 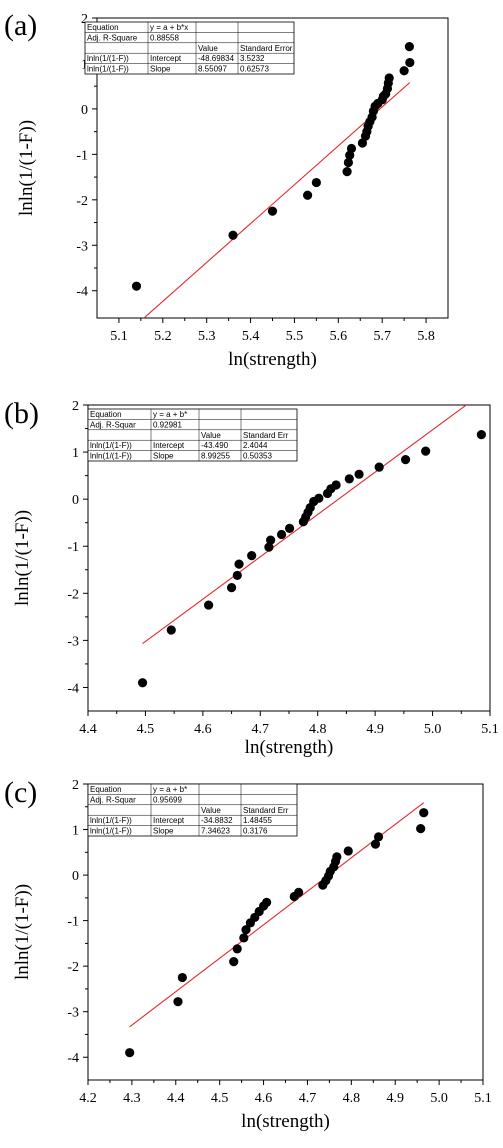 What do you see at coordinates (439, 1098) in the screenshot?
I see `x-tick-label: 5.0` at bounding box center [439, 1098].